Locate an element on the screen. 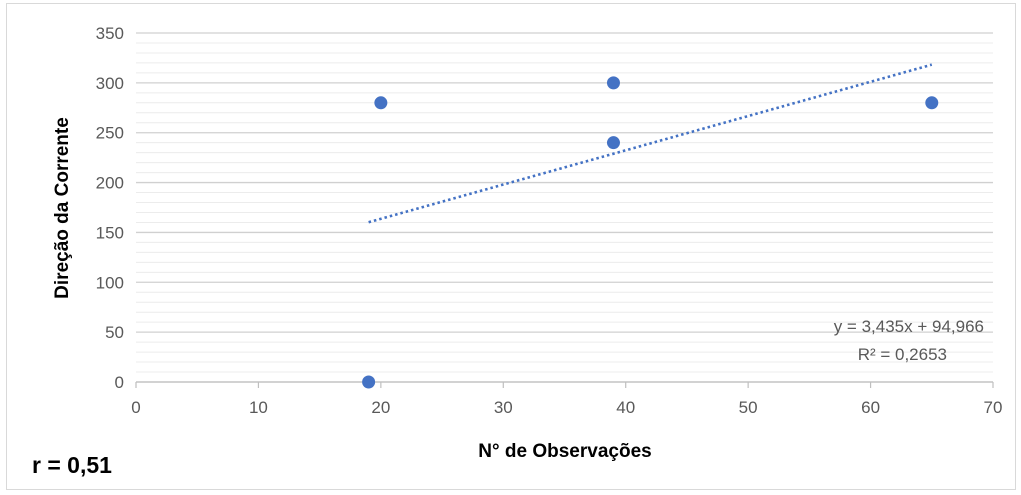 The width and height of the screenshot is (1021, 495). trendline-equation: y = 3,435x + 94,966 is located at coordinates (909, 326).